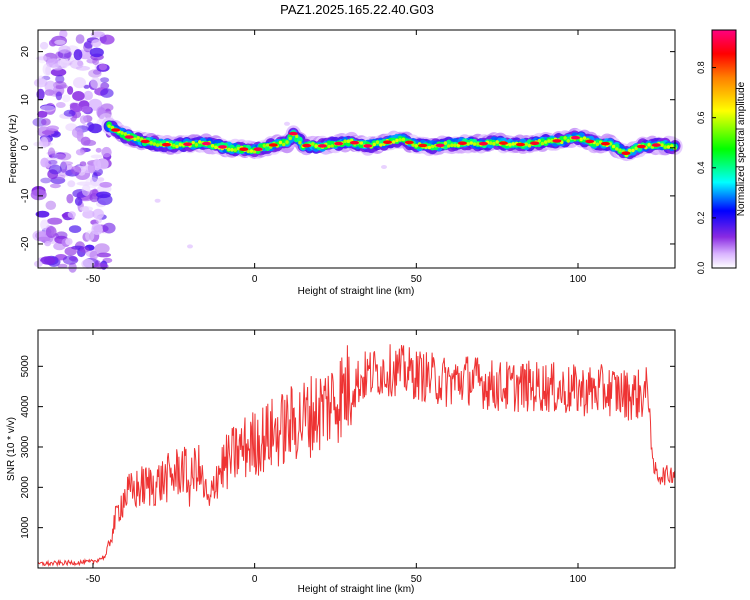 The width and height of the screenshot is (750, 600). I want to click on y-tick-label: 2000, so click(25, 487).